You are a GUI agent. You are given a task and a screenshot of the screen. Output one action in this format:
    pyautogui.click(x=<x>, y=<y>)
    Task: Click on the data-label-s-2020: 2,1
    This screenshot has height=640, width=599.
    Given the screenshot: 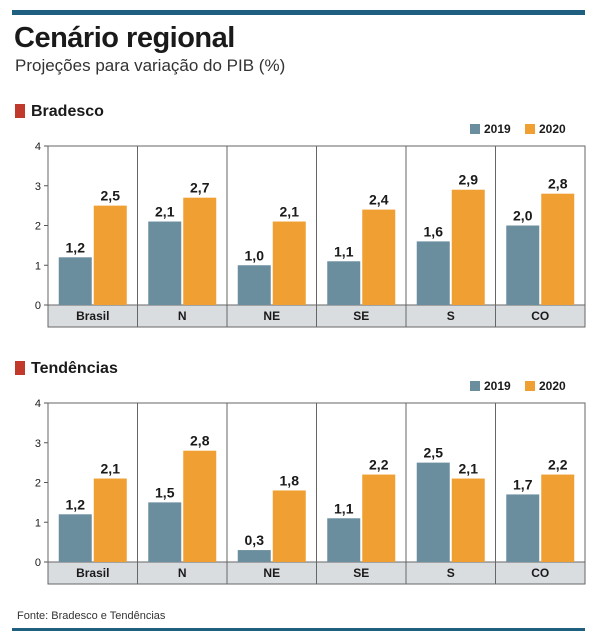 What is the action you would take?
    pyautogui.click(x=469, y=469)
    